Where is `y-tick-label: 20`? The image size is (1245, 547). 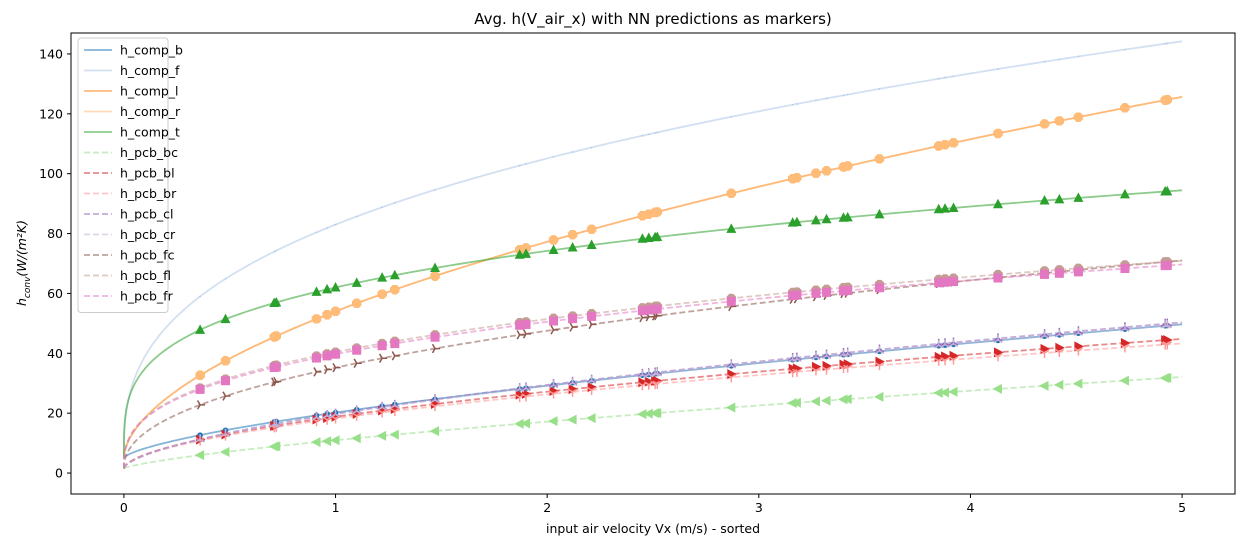
y-tick-label: 20 is located at coordinates (55, 413).